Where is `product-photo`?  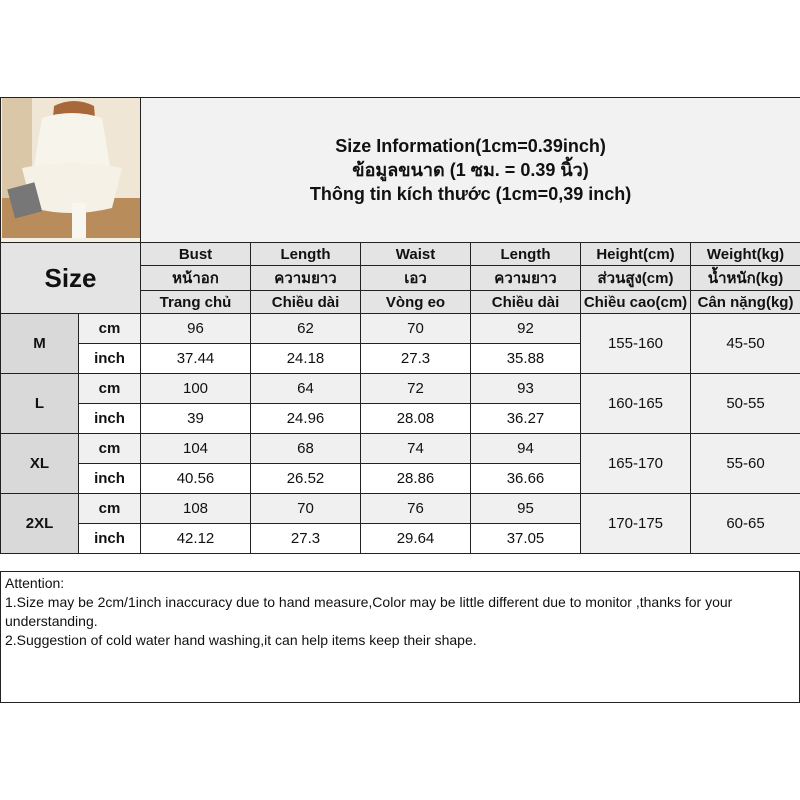
product-photo is located at coordinates (70, 170).